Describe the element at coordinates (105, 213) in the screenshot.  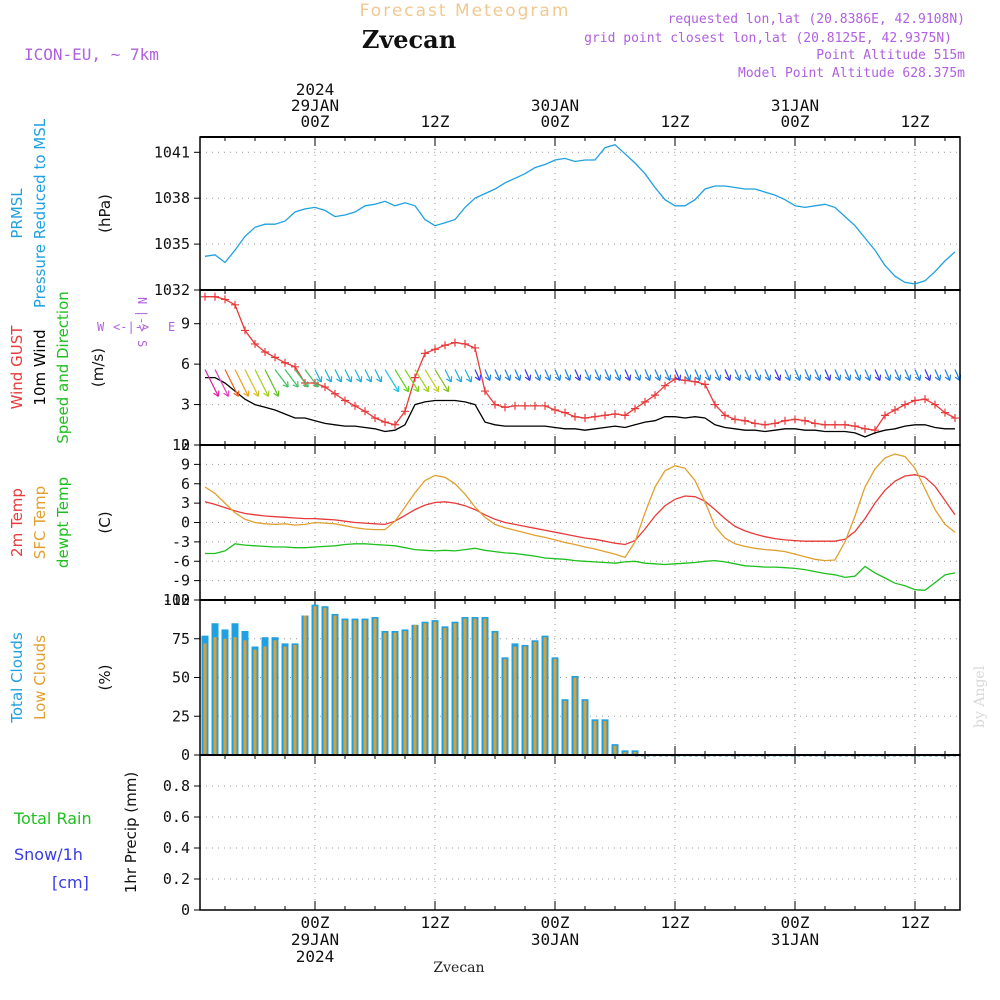
I see `panel-unit: (hPa)` at that location.